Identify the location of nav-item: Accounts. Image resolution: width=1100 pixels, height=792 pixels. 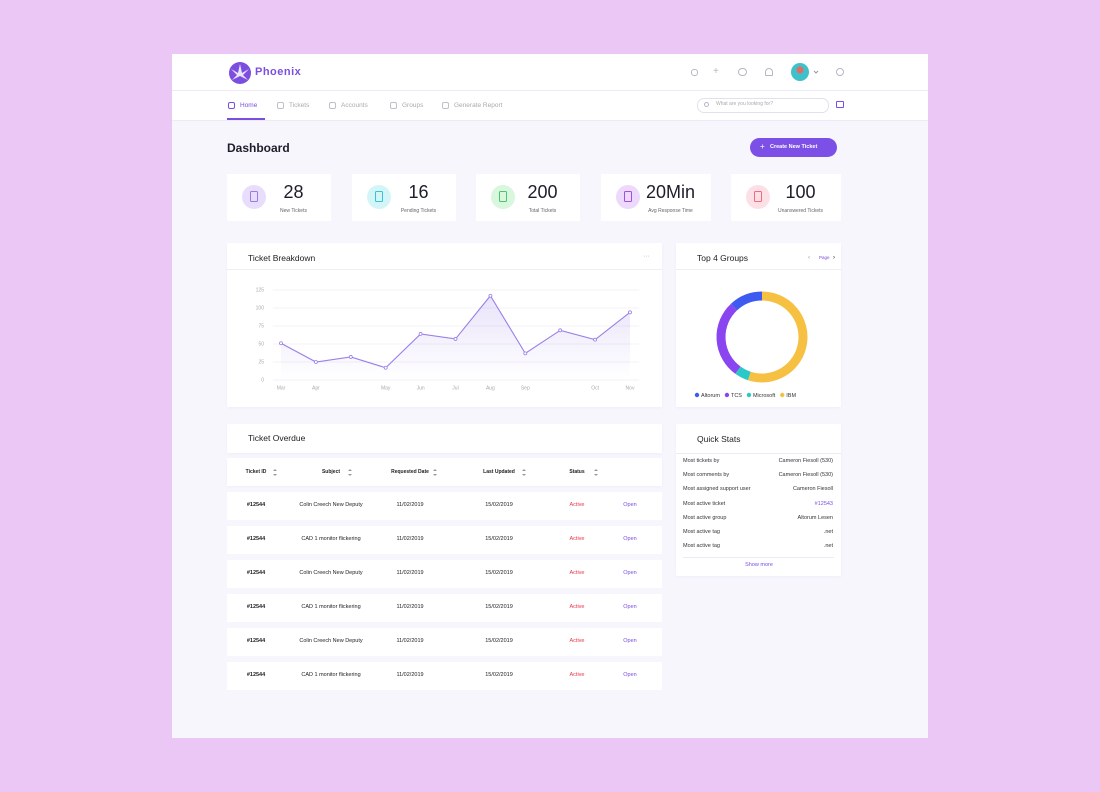
(354, 105).